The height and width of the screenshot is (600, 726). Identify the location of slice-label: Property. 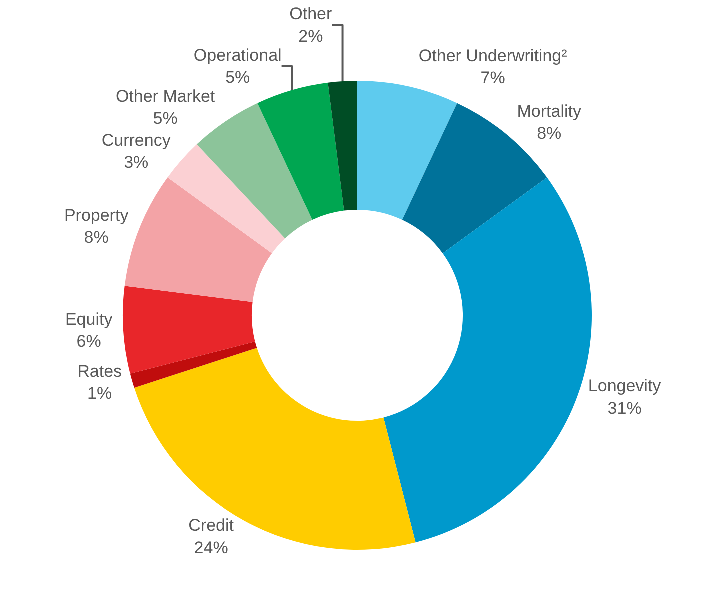
(97, 215).